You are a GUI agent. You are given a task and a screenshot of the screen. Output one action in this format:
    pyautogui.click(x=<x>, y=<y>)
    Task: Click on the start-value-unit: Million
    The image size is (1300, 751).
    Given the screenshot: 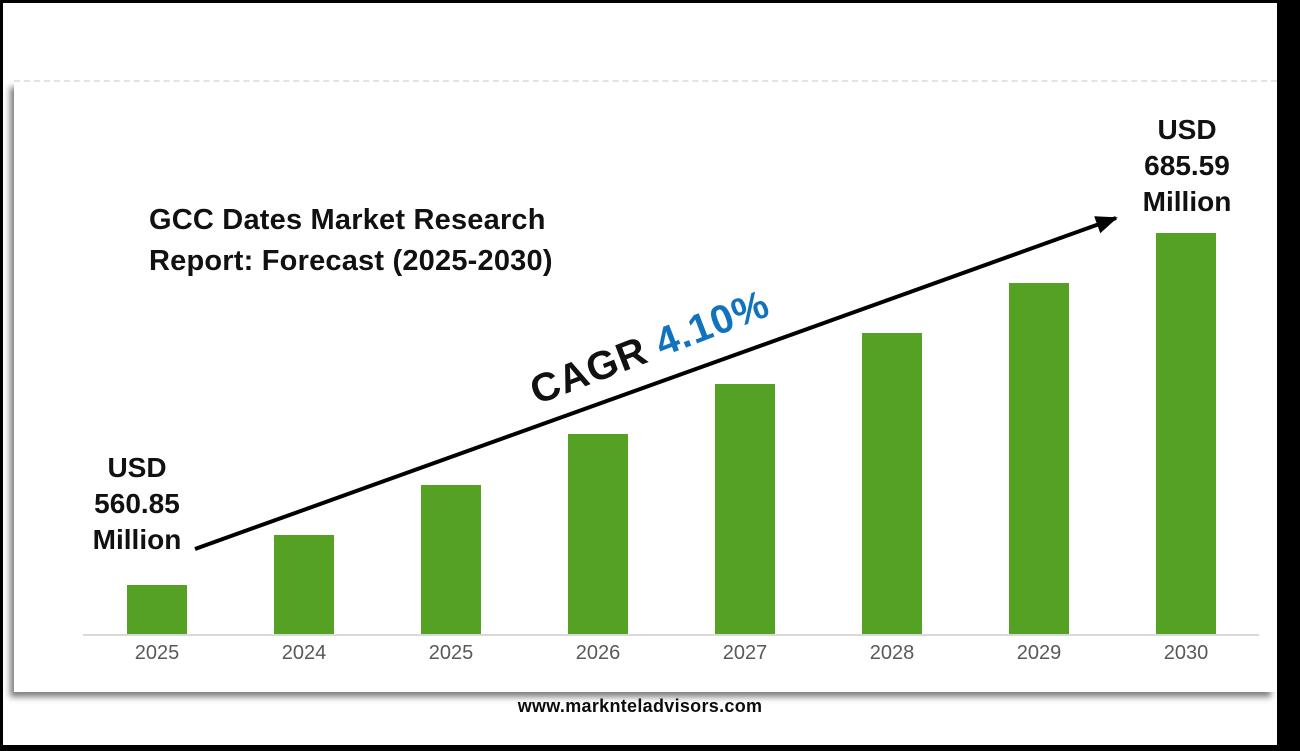 What is the action you would take?
    pyautogui.click(x=137, y=539)
    